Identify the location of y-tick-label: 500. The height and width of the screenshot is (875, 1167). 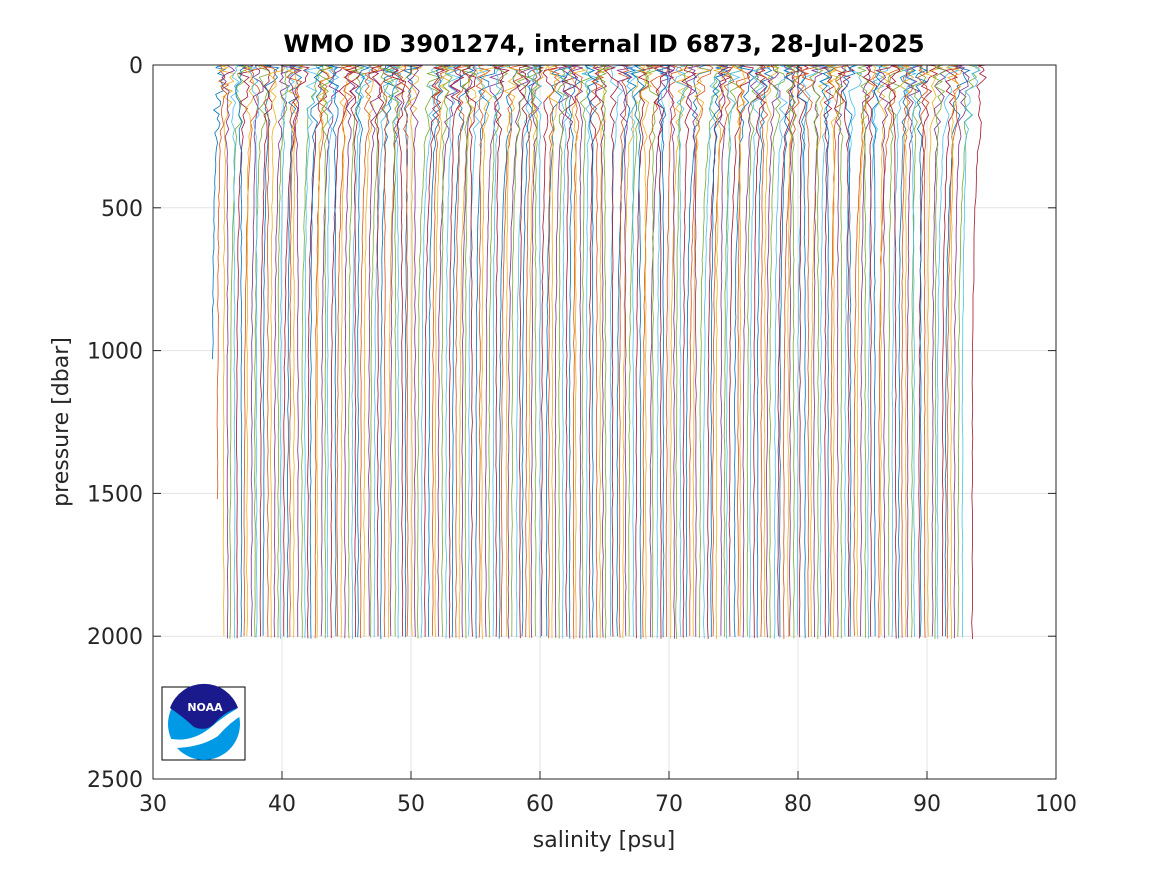
(122, 209).